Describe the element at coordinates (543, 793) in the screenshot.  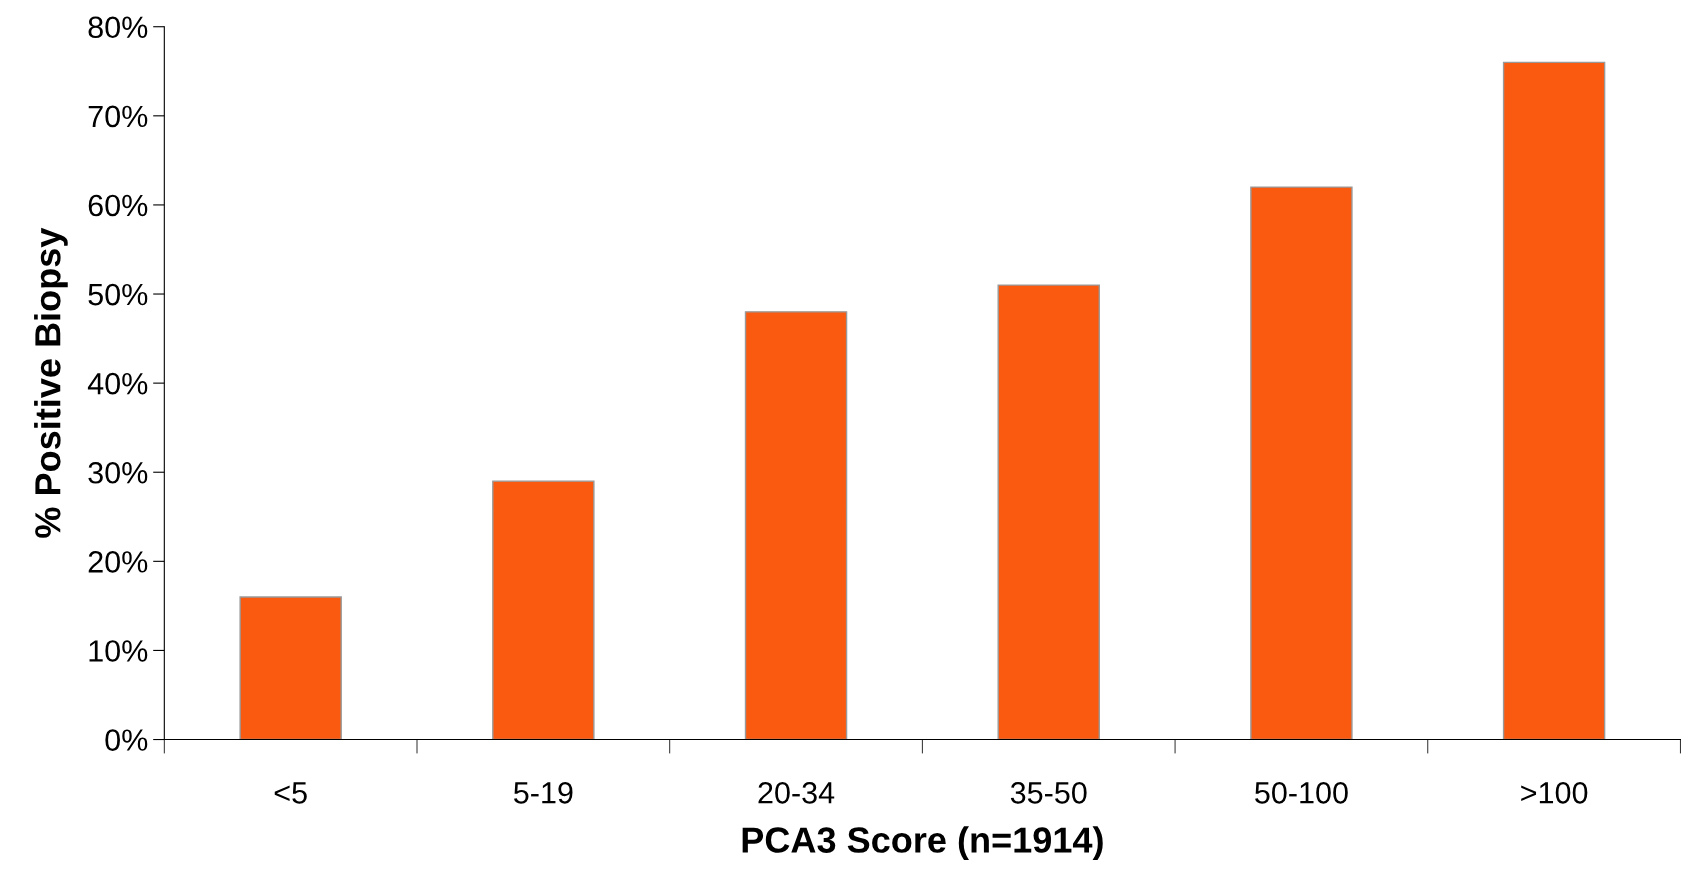
I see `x-tick-label: 5-19` at that location.